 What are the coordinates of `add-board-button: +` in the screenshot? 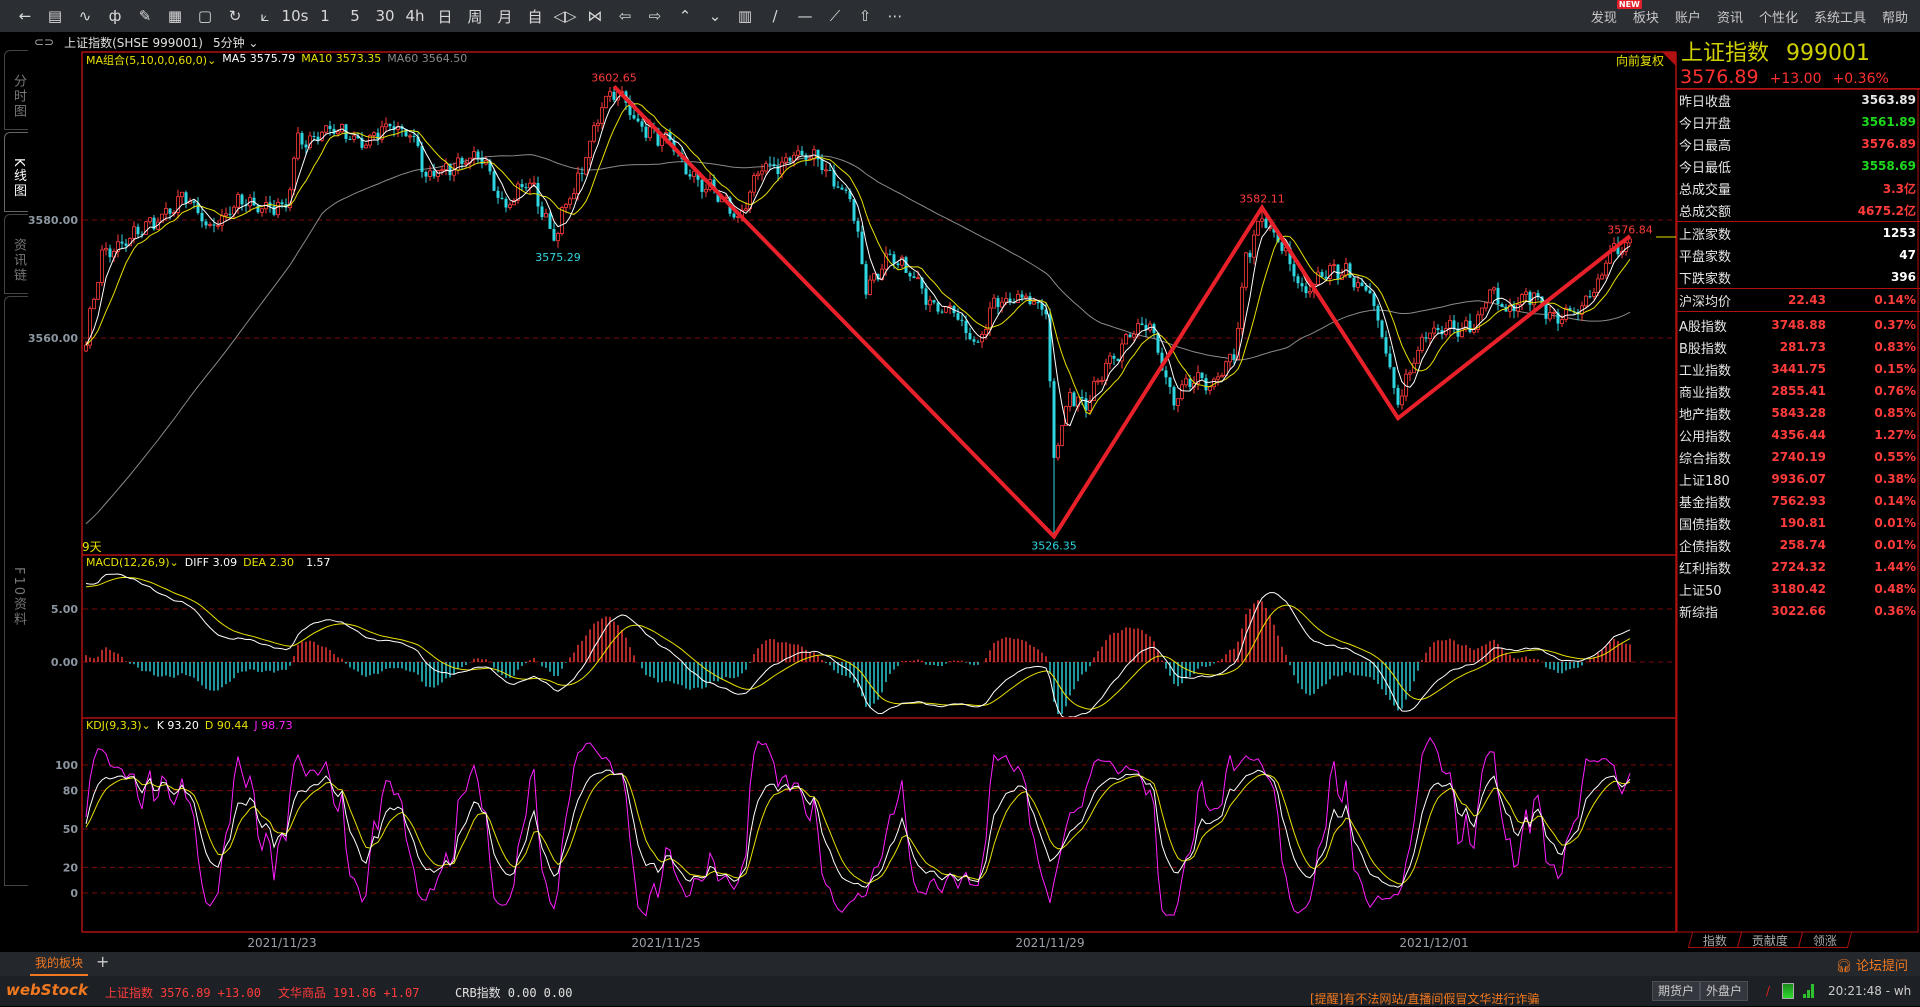 It's located at (103, 961).